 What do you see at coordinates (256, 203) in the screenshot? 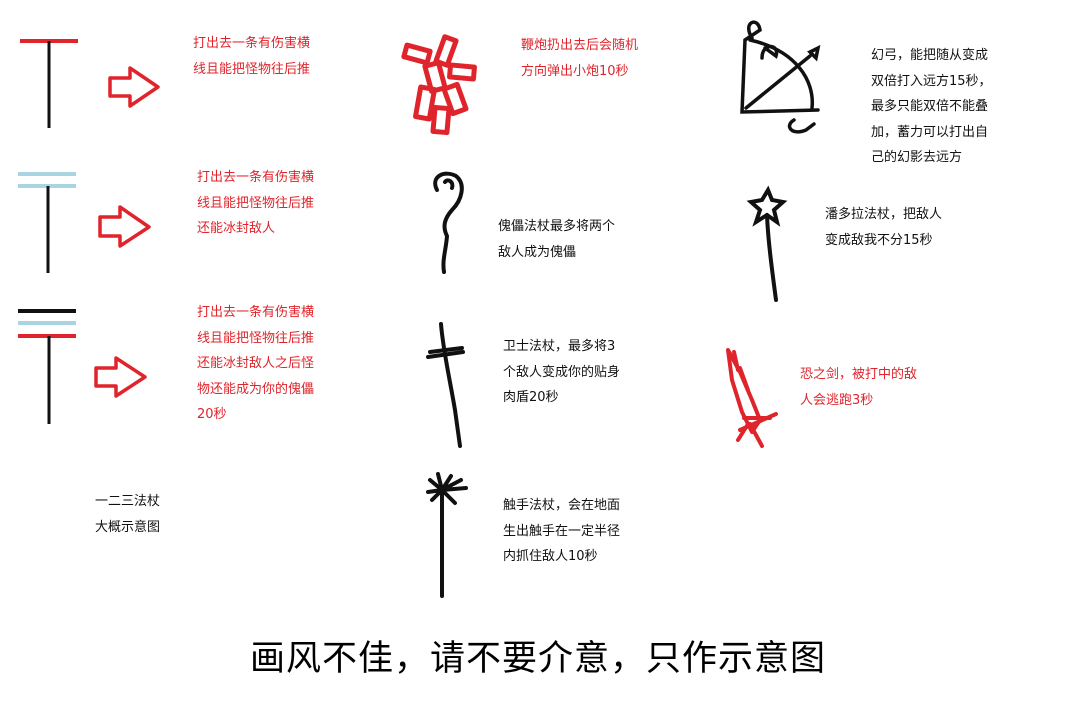
I see `staff2-description: 打出去一条有伤害横 线且能把怪物往后推 还能冰封敌人` at bounding box center [256, 203].